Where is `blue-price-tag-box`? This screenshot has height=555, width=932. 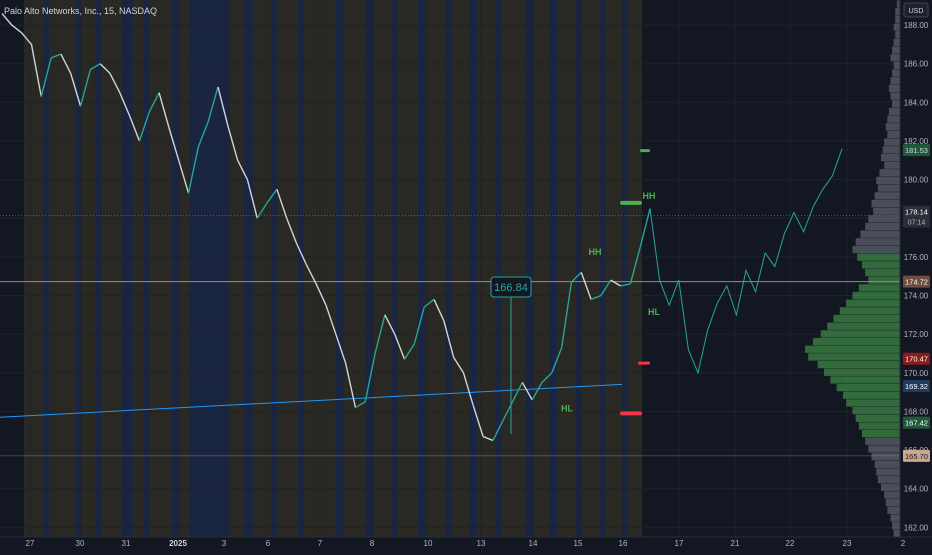 blue-price-tag-box is located at coordinates (916, 385).